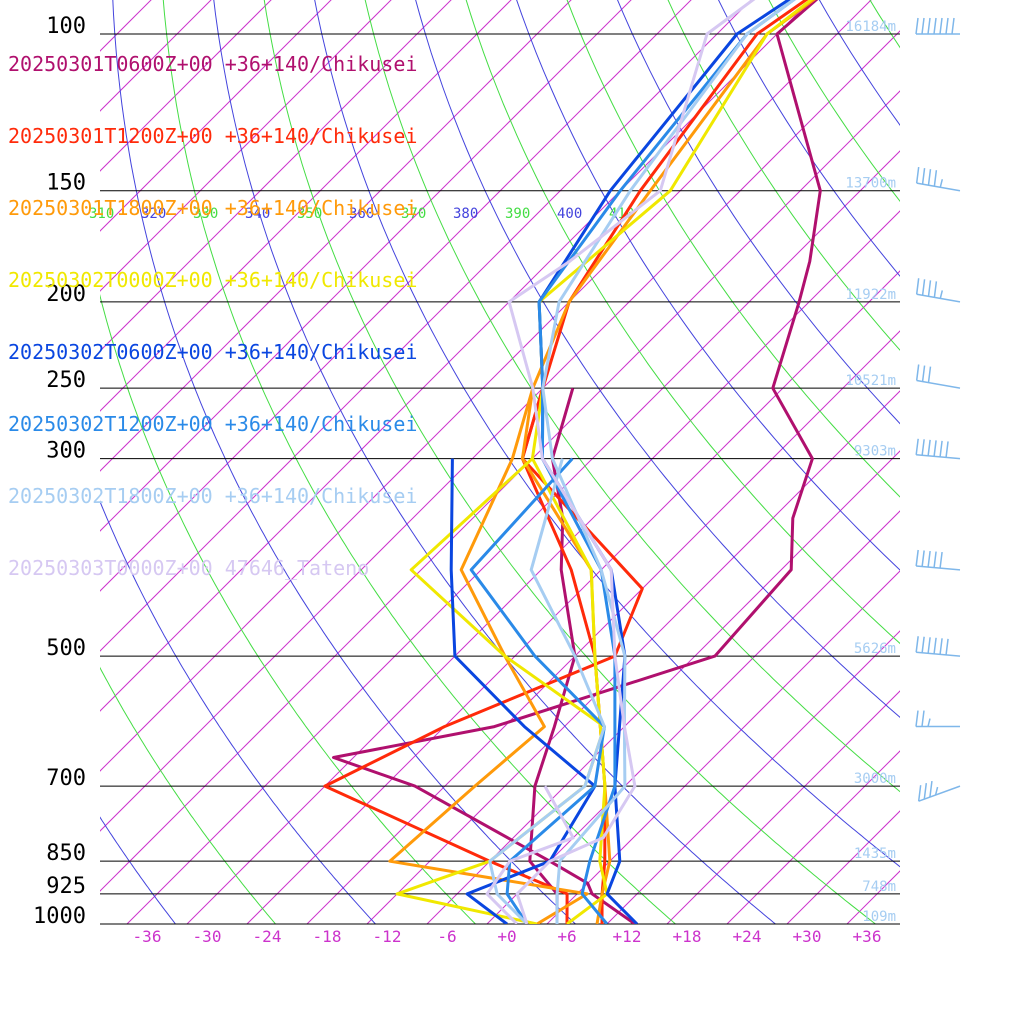 Image resolution: width=1024 pixels, height=1024 pixels. What do you see at coordinates (446, 936) in the screenshot?
I see `temperature-tick-label: -6` at bounding box center [446, 936].